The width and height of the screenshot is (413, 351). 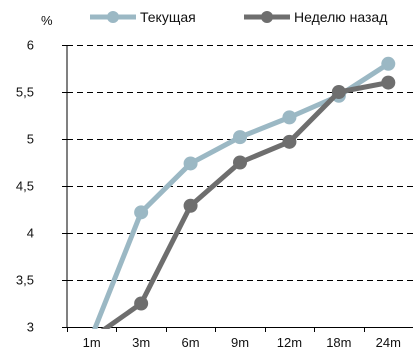 What do you see at coordinates (267, 17) in the screenshot?
I see `legend-marker-week-ago` at bounding box center [267, 17].